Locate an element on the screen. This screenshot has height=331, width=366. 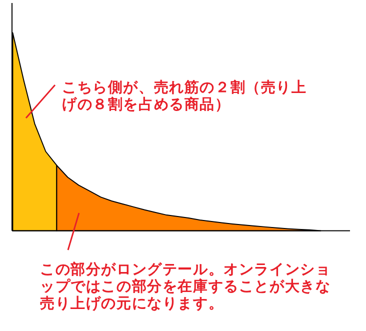
annotation: こちら側が、売れ筋の２割（売り上げの８割を占める商品） is located at coordinates (185, 97).